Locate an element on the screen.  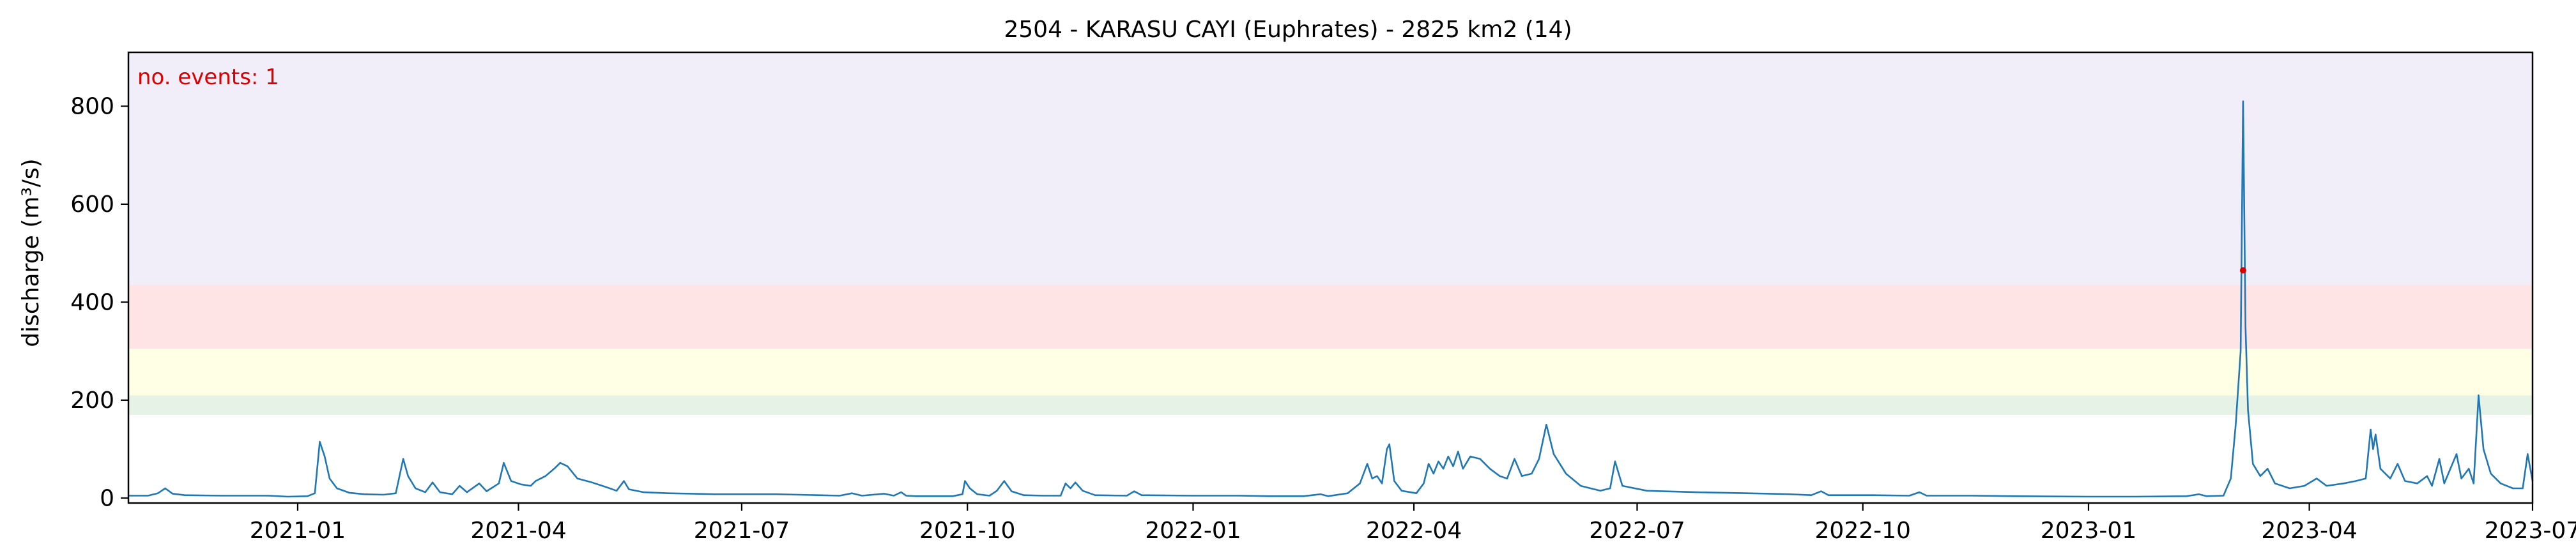
y-tick-label-400: 400 is located at coordinates (92, 302).